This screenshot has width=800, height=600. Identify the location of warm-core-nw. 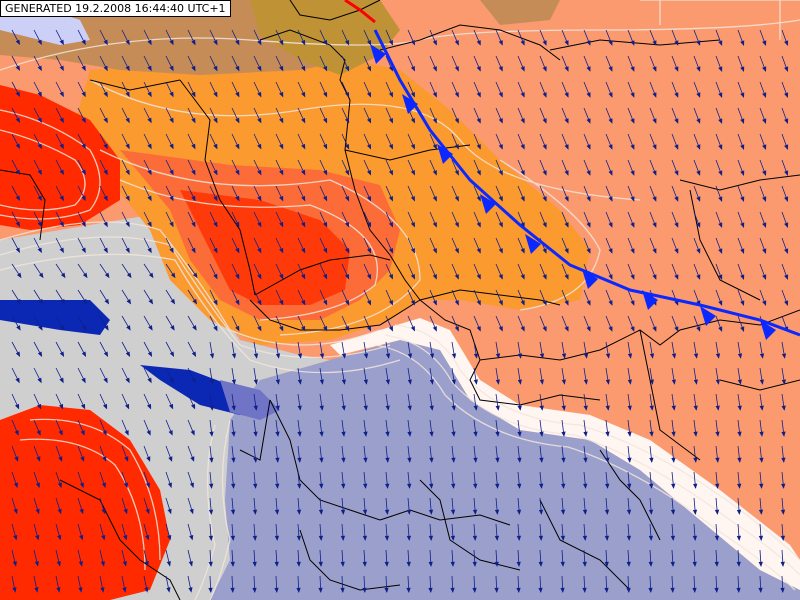
(60, 157).